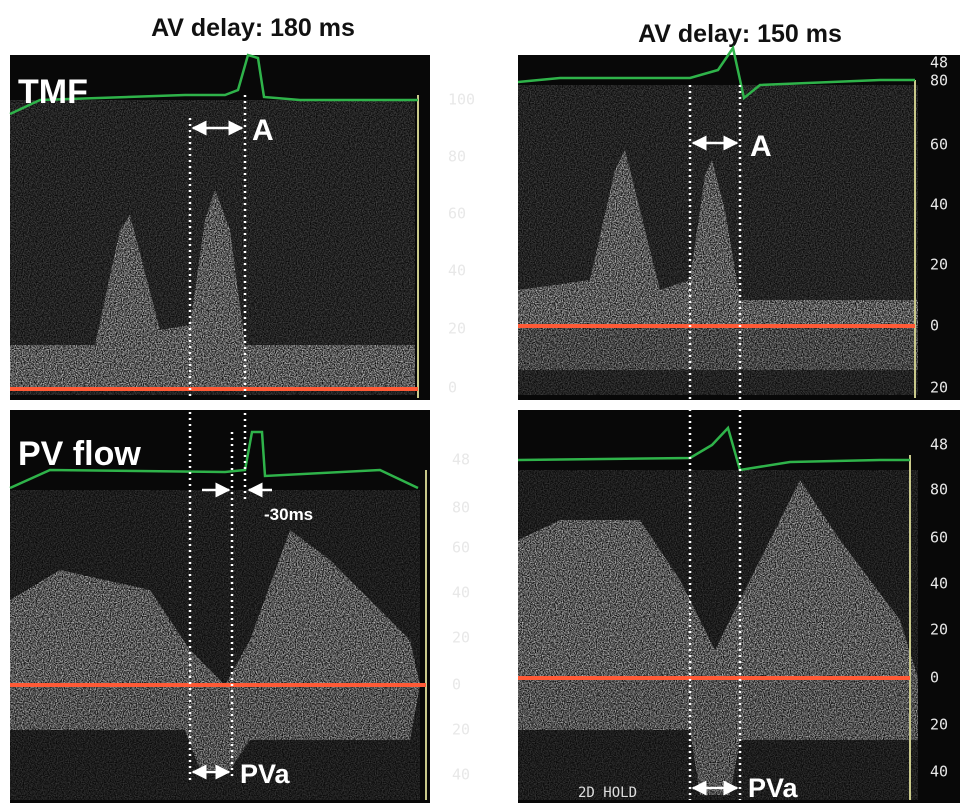 The height and width of the screenshot is (803, 970). Describe the element at coordinates (253, 28) in the screenshot. I see `heading: AV delay: 180 ms` at that location.